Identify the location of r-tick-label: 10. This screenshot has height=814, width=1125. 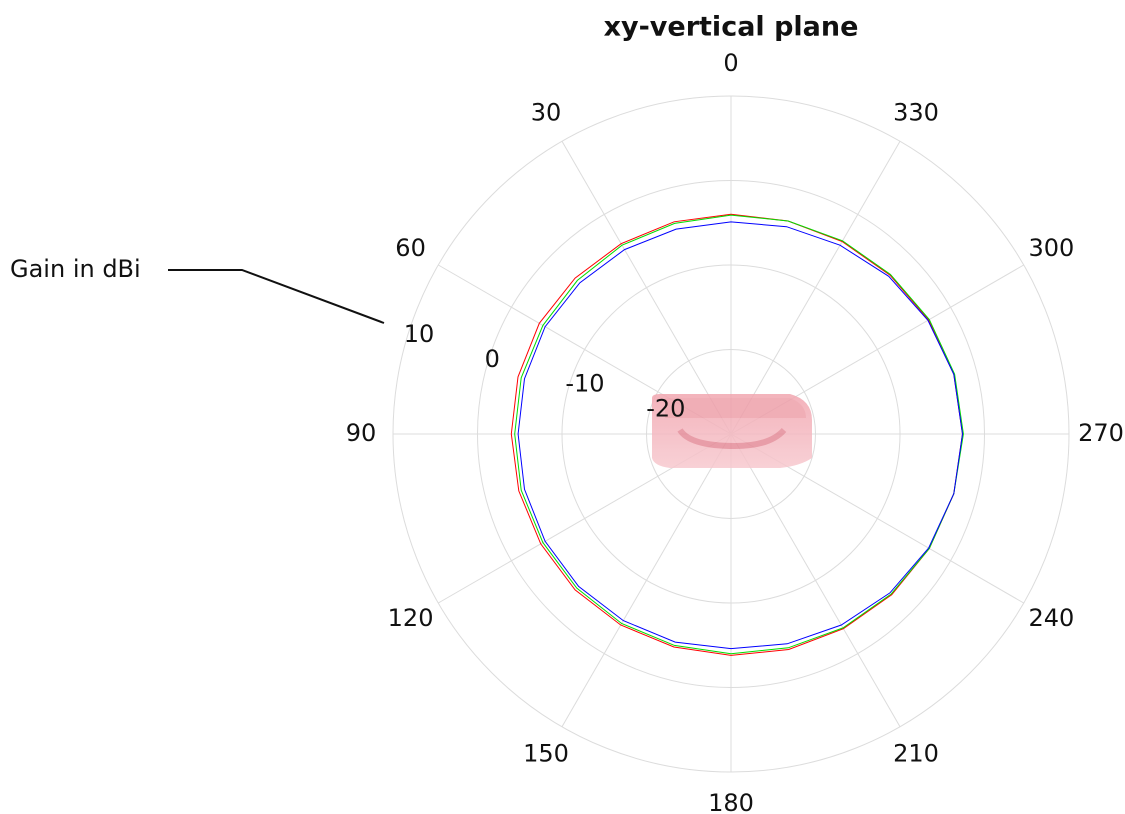
(419, 334).